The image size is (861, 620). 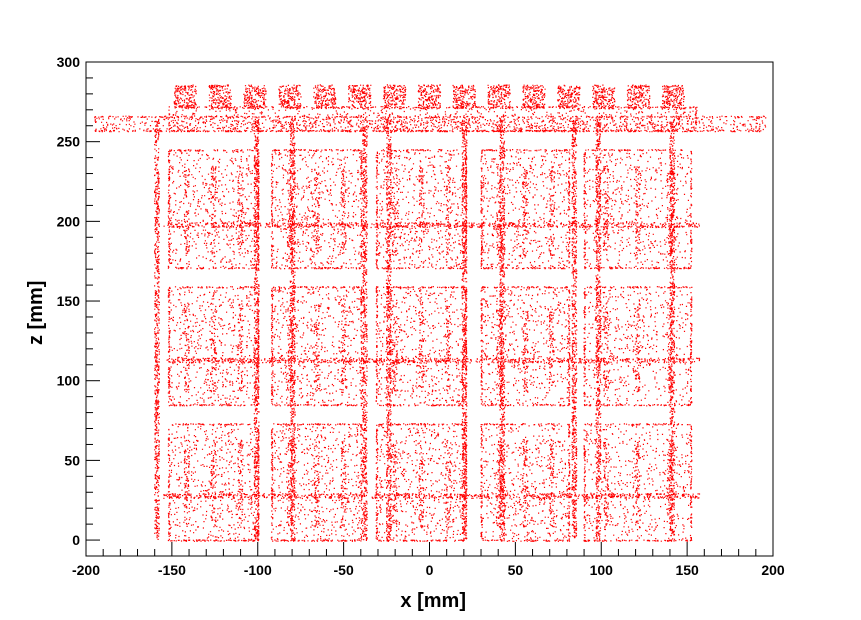 What do you see at coordinates (602, 570) in the screenshot?
I see `x-tick-label: 100` at bounding box center [602, 570].